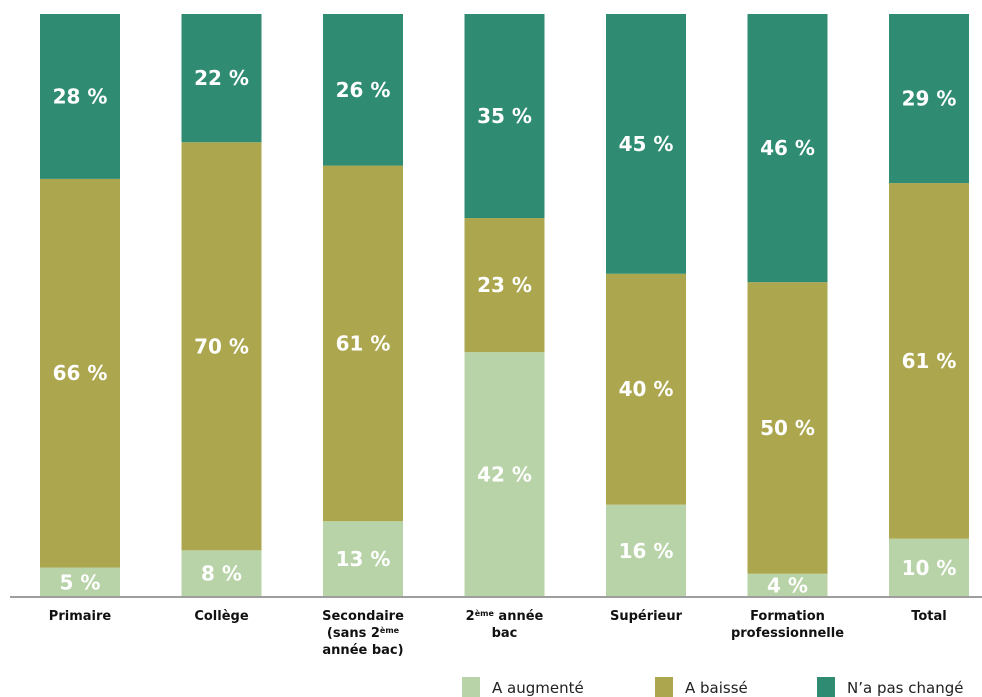 This screenshot has height=697, width=982. What do you see at coordinates (221, 616) in the screenshot?
I see `category-label-2: Collège` at bounding box center [221, 616].